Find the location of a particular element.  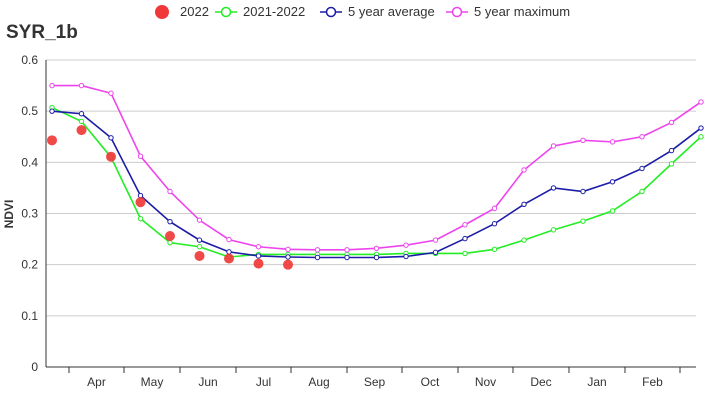

y-tick-label: 0.6 is located at coordinates (29, 60).